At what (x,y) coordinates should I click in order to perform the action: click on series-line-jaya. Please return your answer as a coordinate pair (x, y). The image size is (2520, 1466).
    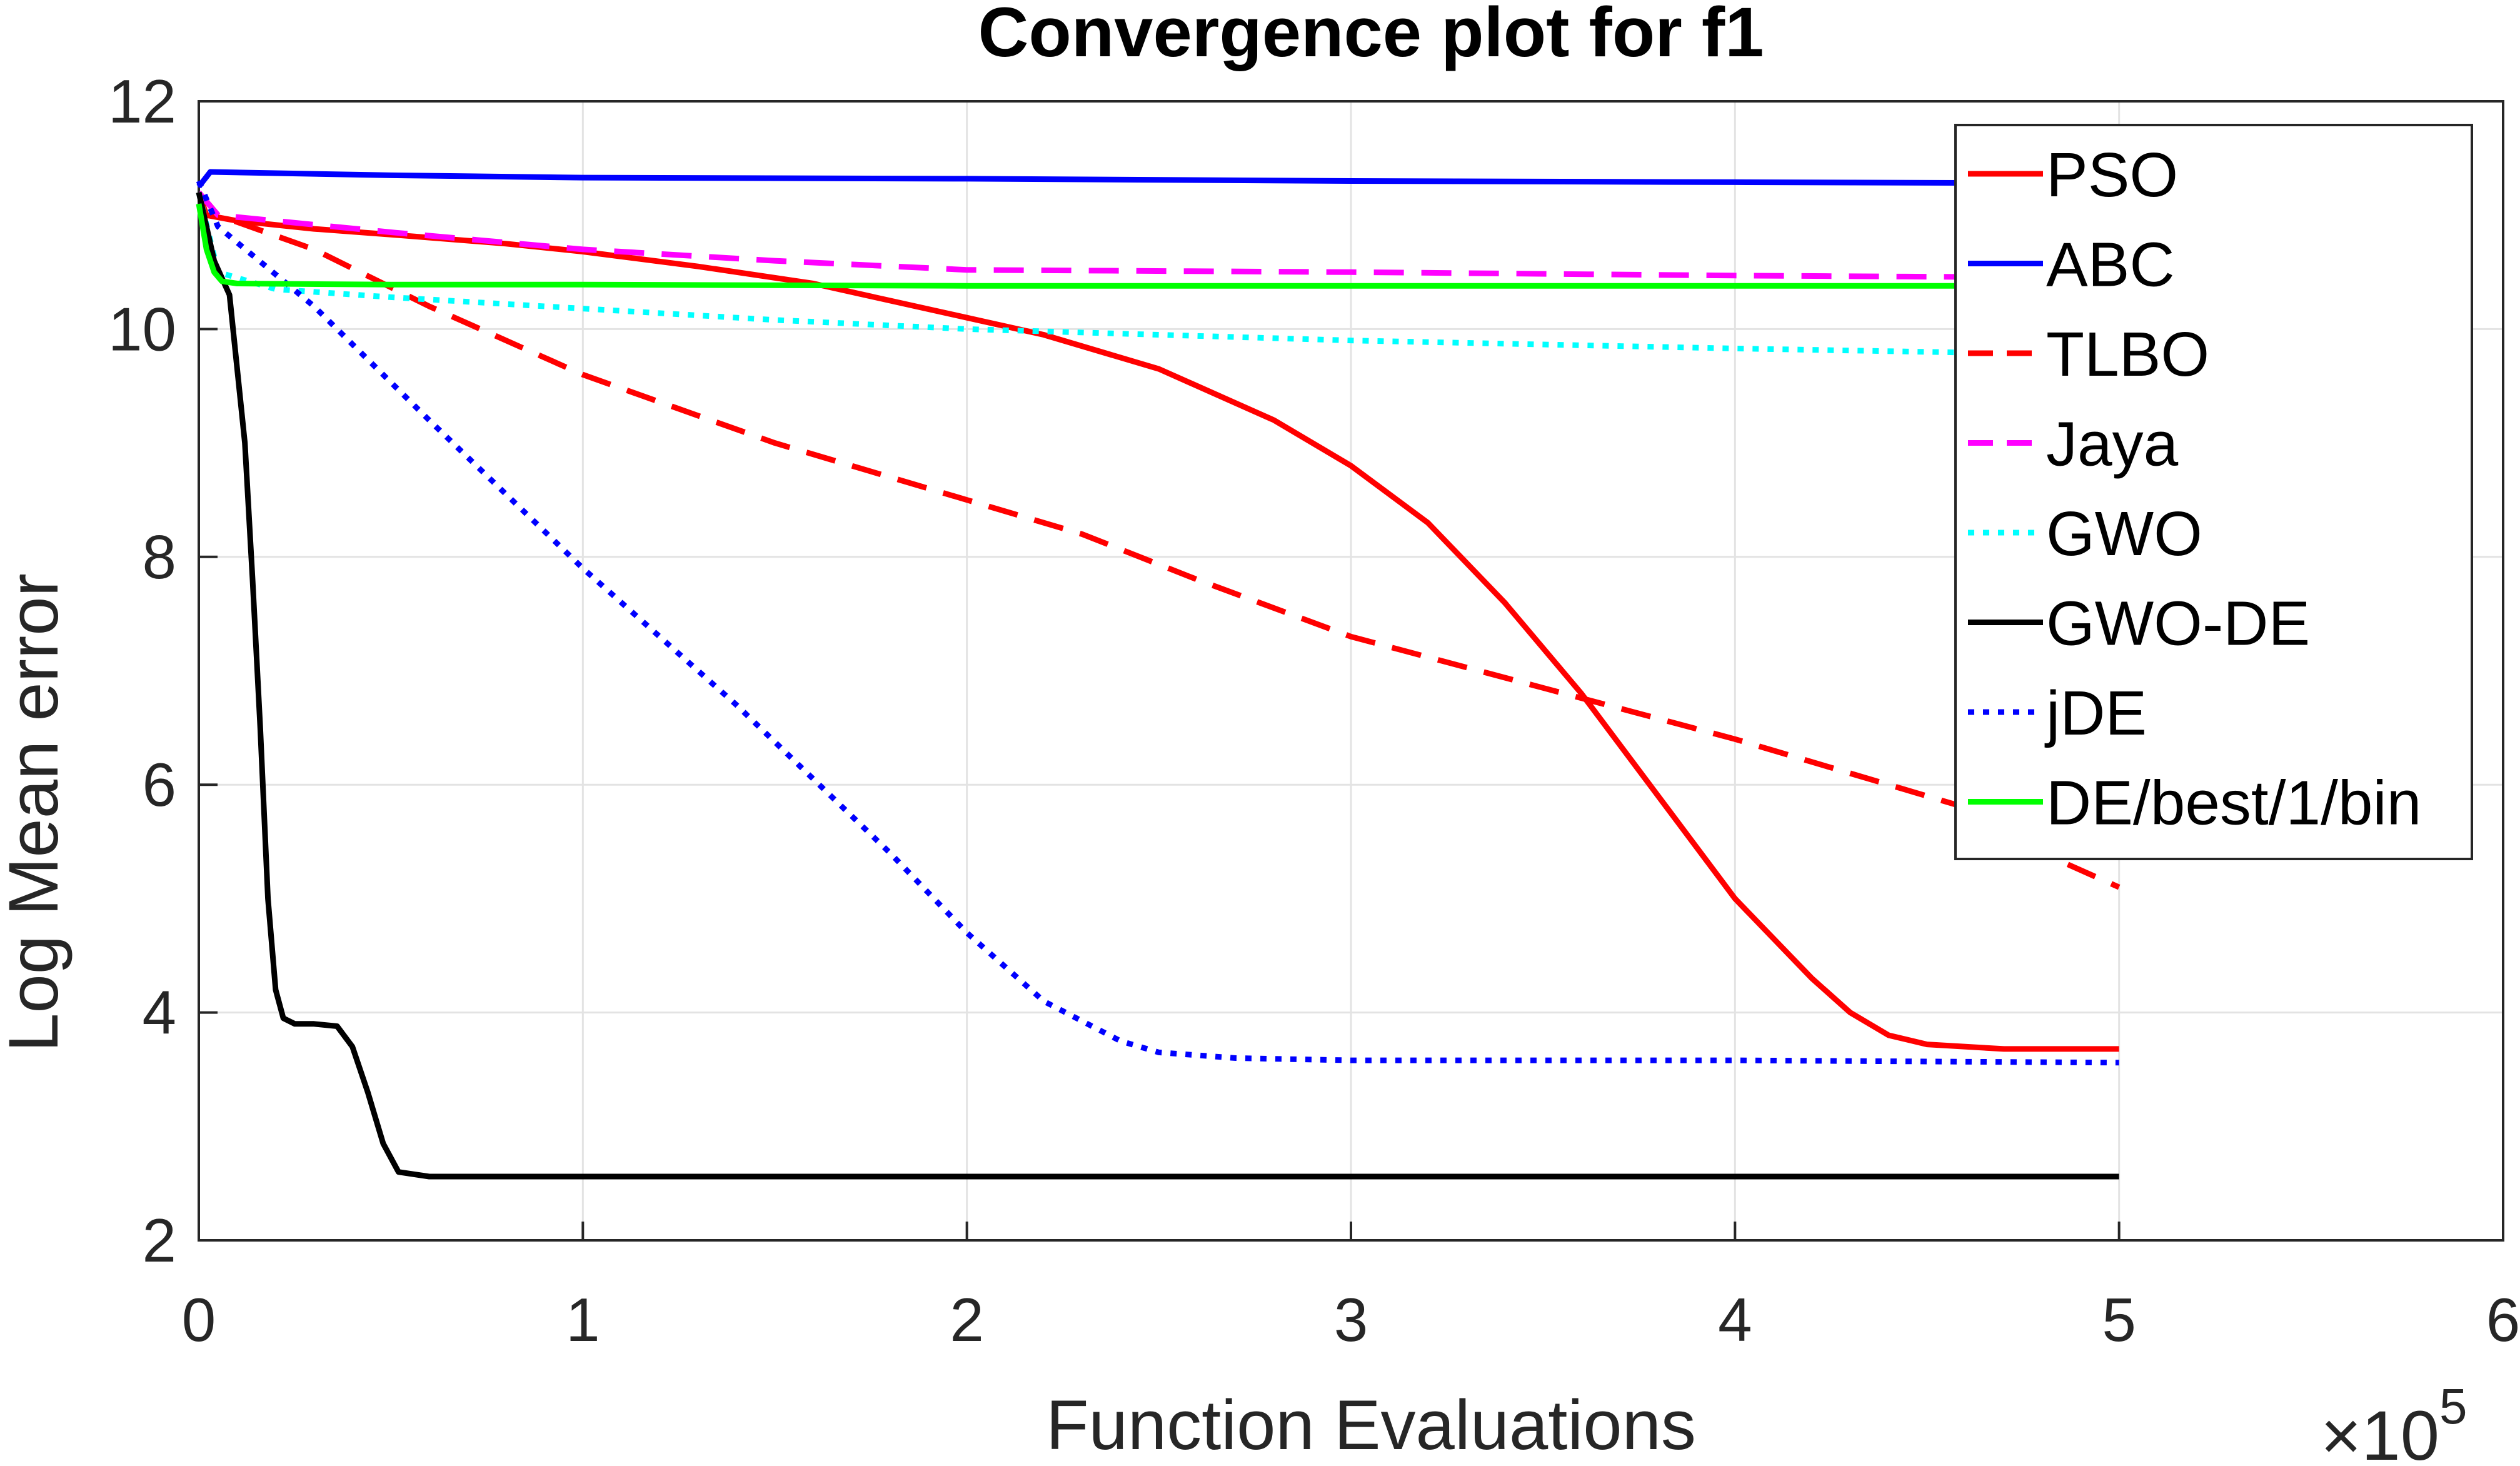
    Looking at the image, I should click on (1157, 235).